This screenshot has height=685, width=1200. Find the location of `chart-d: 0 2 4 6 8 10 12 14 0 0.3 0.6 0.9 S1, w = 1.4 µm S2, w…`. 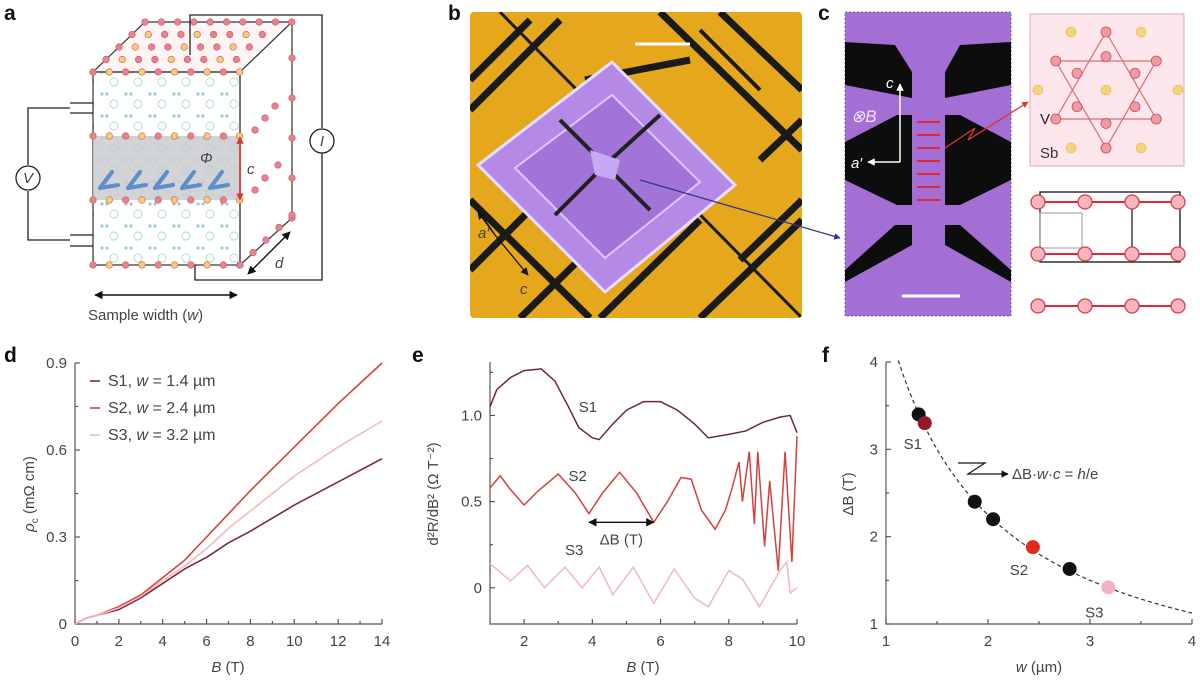

chart-d: 0 2 4 6 8 10 12 14 0 0.3 0.6 0.9 S1, w = 1.4 µm S2, w… is located at coordinates (205, 515).